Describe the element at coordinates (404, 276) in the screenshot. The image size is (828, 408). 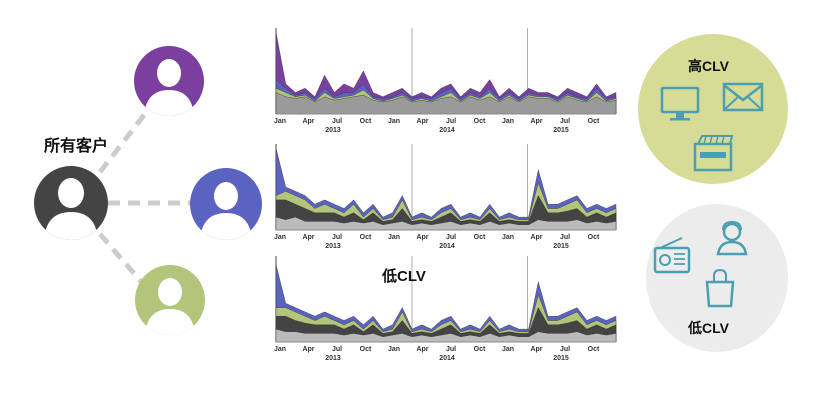
I see `low-clv-middle-label: 低CLV` at that location.